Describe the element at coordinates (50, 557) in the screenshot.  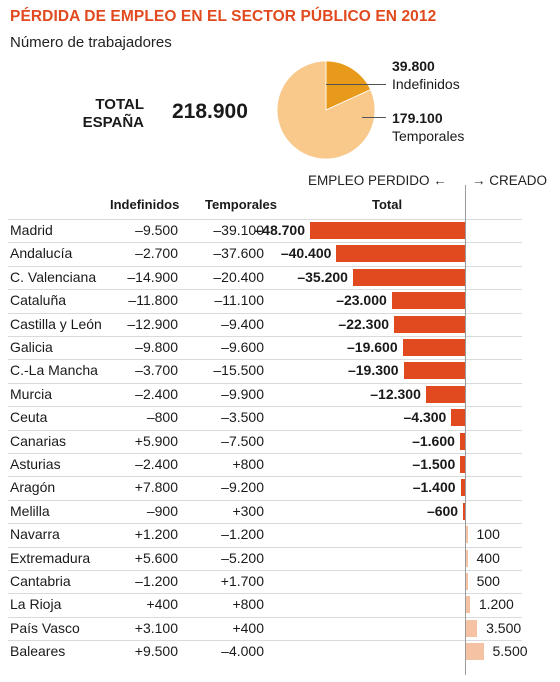
I see `cell-region: Extremadura` at that location.